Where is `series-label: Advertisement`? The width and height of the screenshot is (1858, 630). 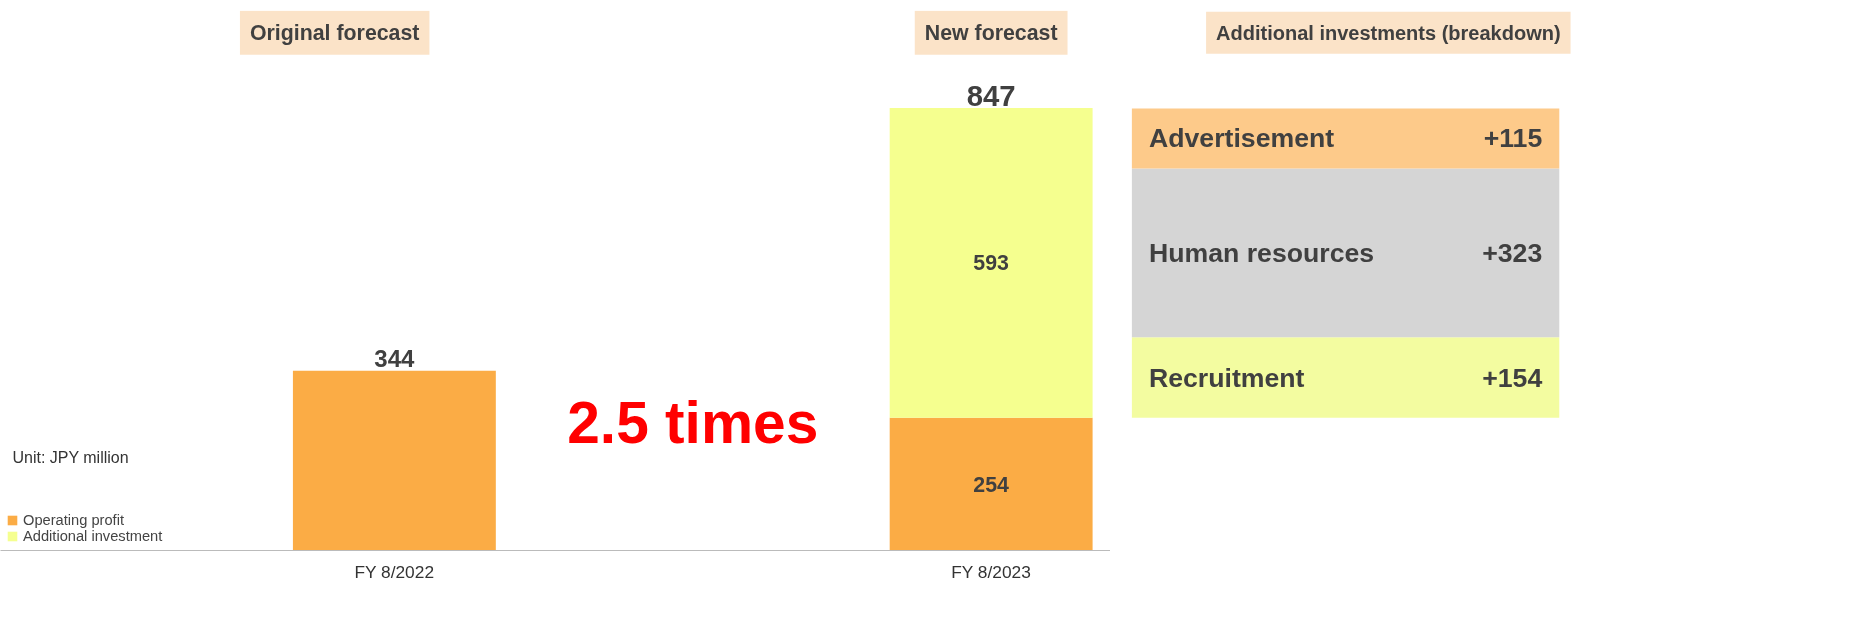
series-label: Advertisement is located at coordinates (1241, 138).